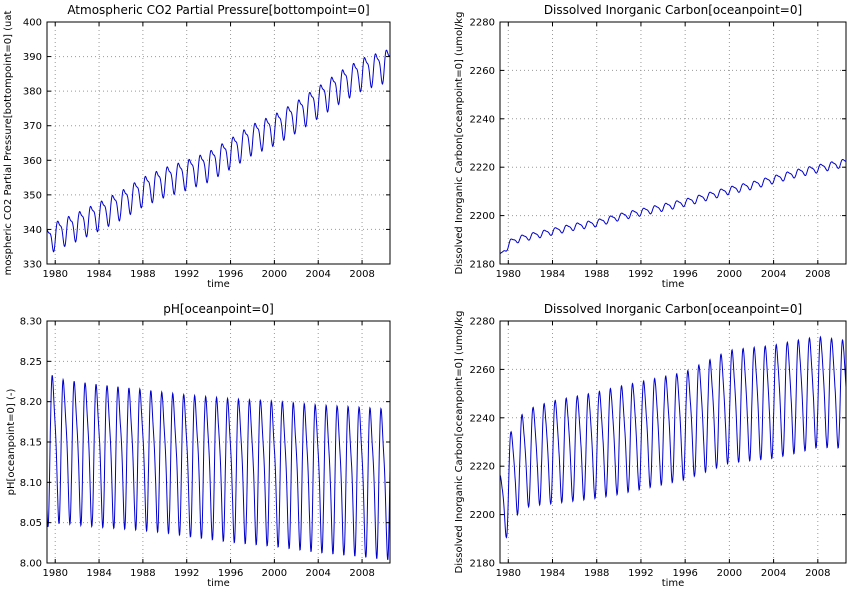 This screenshot has width=848, height=593. Describe the element at coordinates (31, 443) in the screenshot. I see `svg-text: 8.15` at that location.